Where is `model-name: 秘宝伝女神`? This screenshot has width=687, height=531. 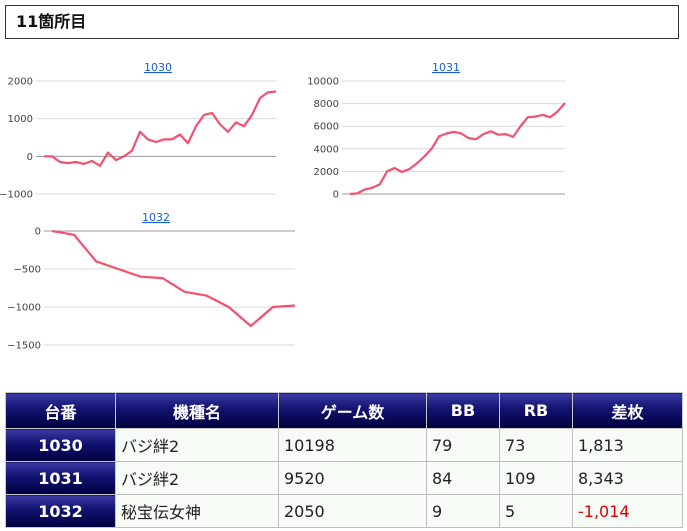
model-name: 秘宝伝女神 is located at coordinates (197, 511).